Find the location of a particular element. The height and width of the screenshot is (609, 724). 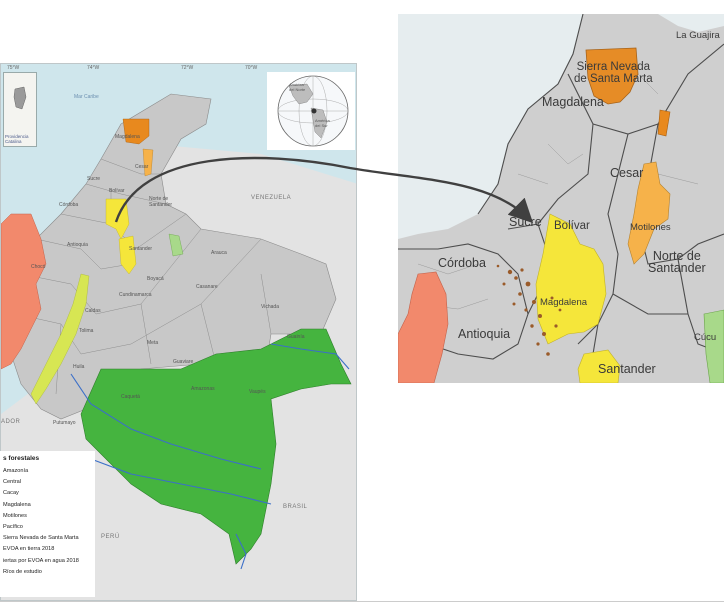

label-motilones: Motilones is located at coordinates (650, 227).